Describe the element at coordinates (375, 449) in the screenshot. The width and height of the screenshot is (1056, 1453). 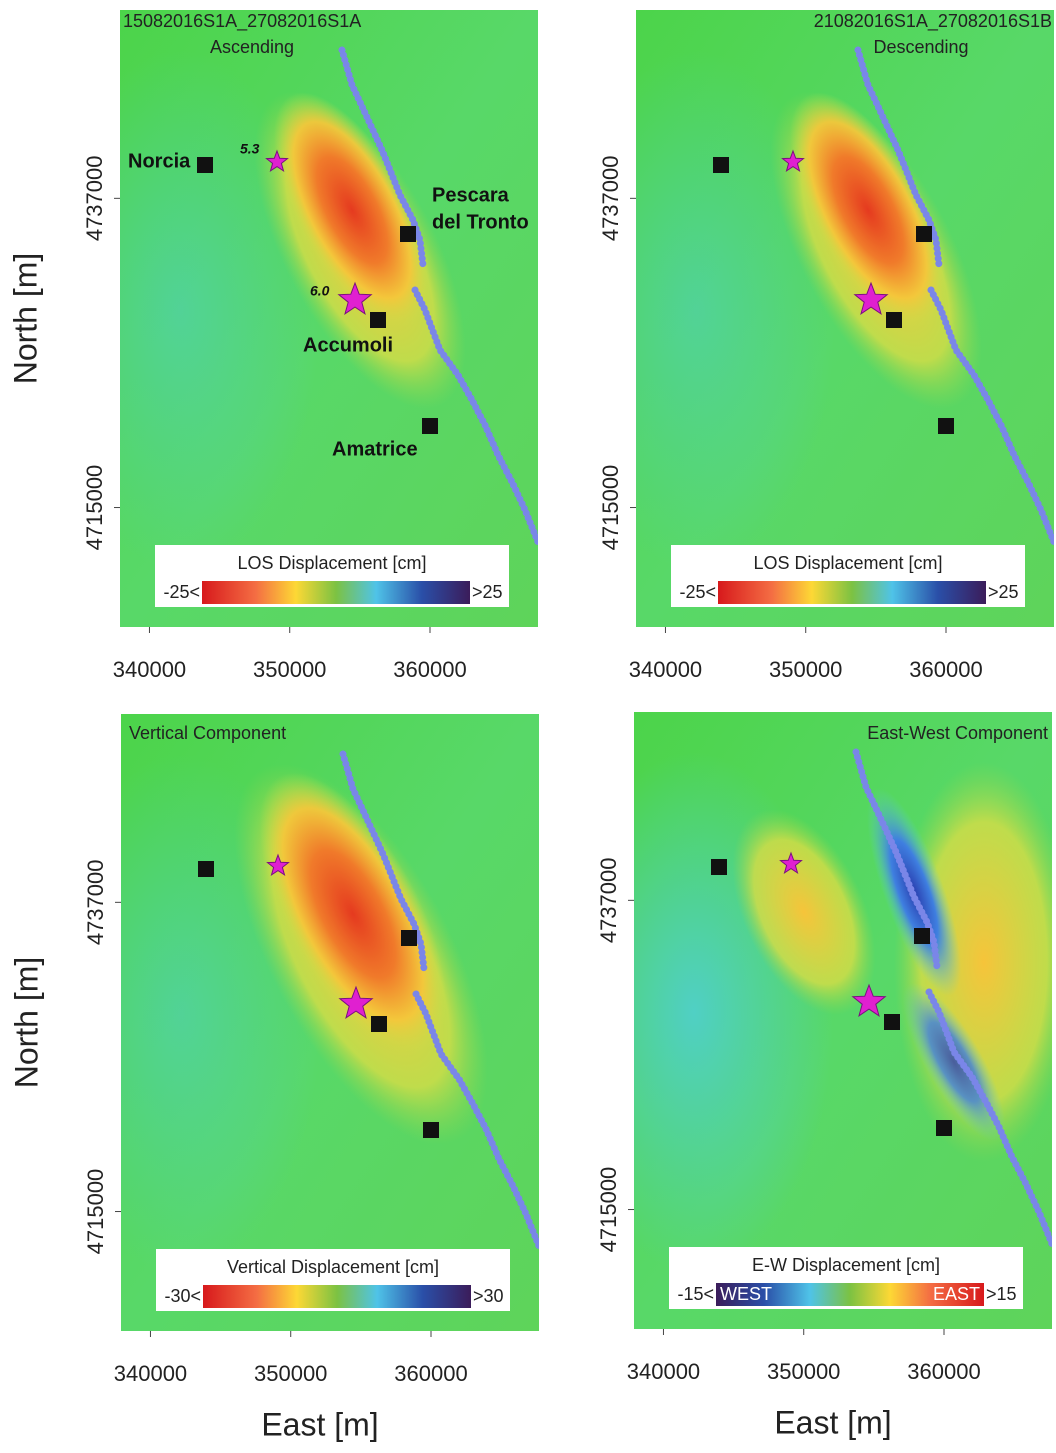
I see `place-label: Amatrice` at that location.